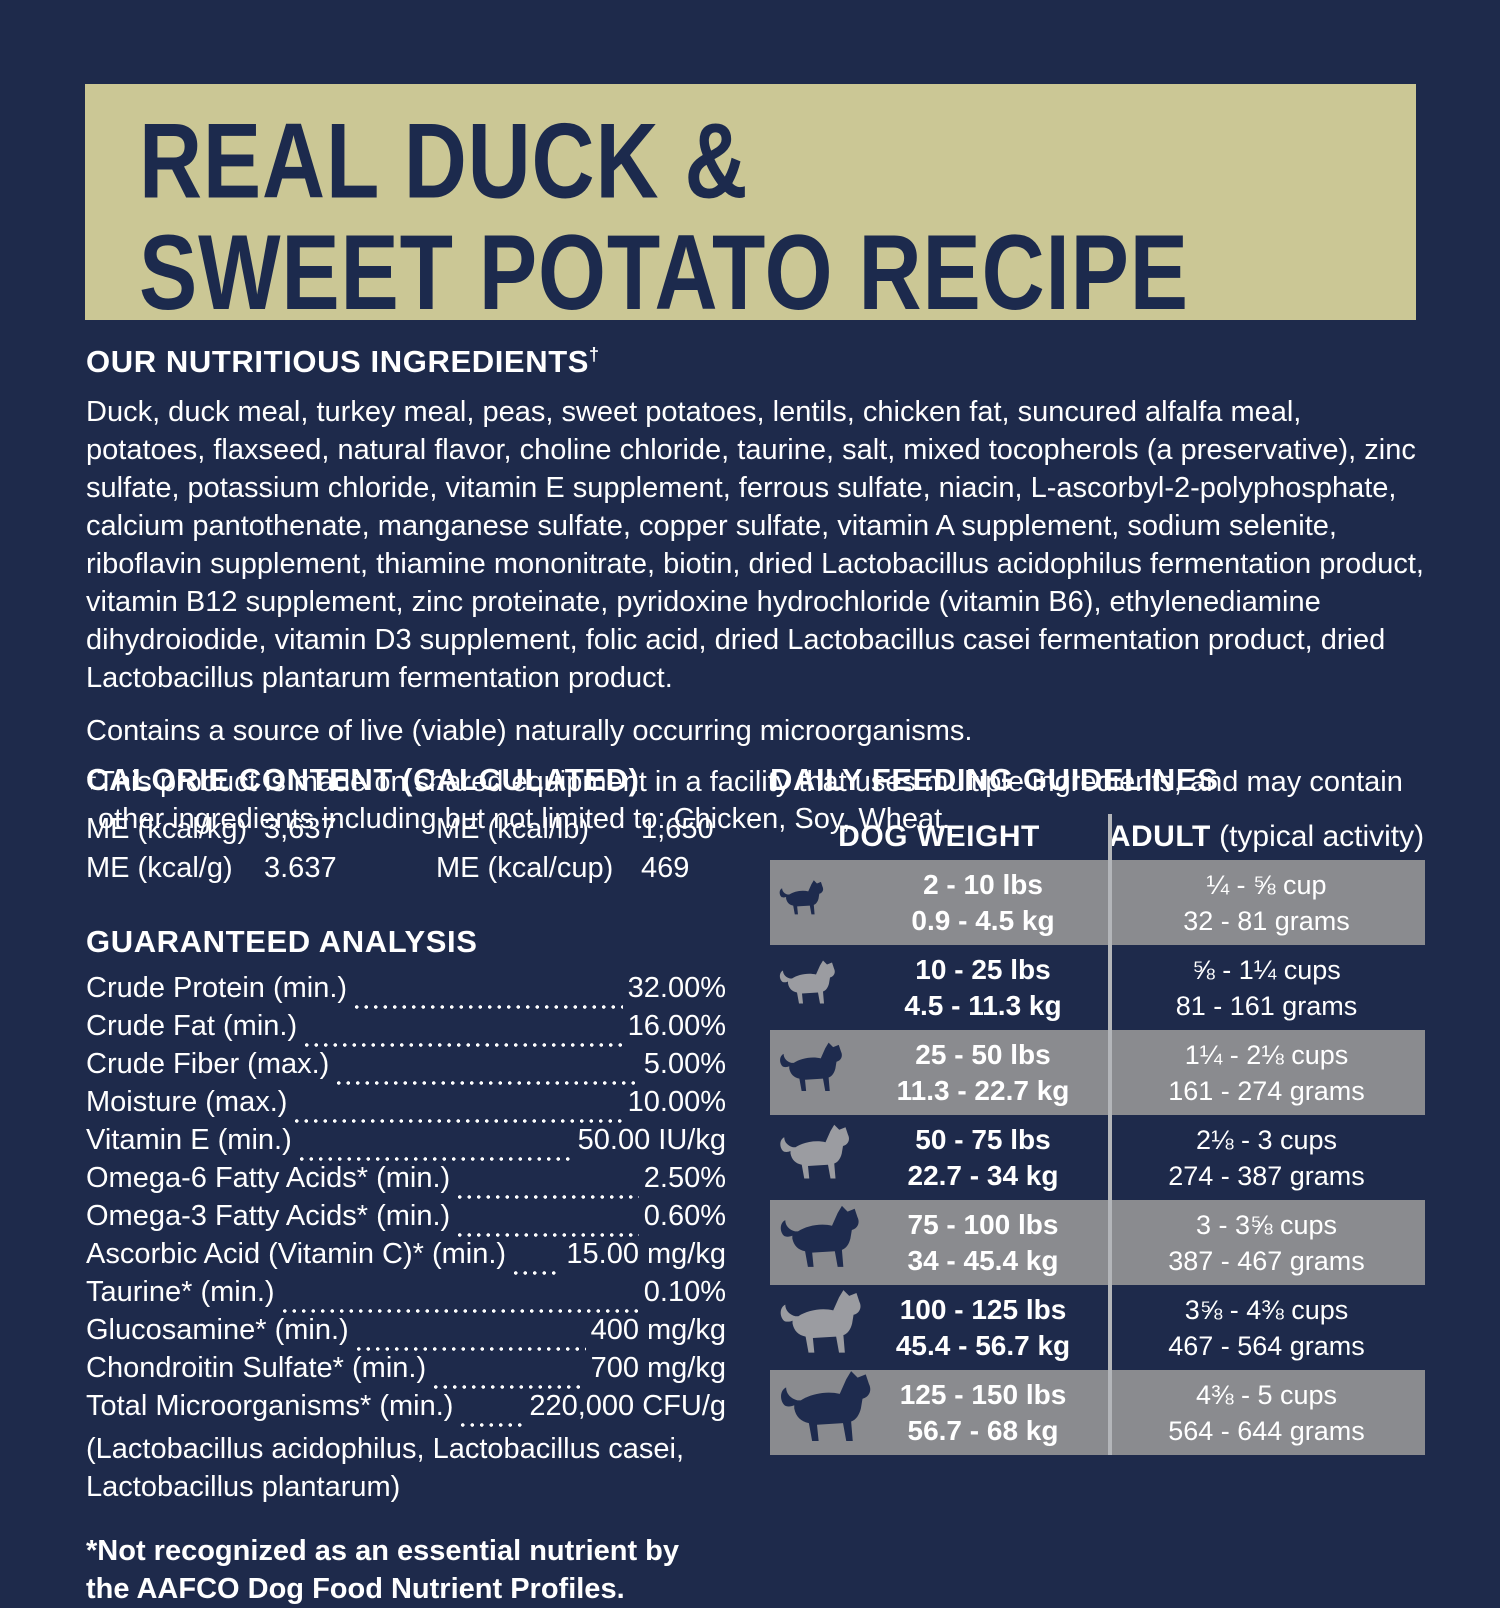 This screenshot has width=1500, height=1608. I want to click on ga-label: Crude Protein (min.), so click(217, 988).